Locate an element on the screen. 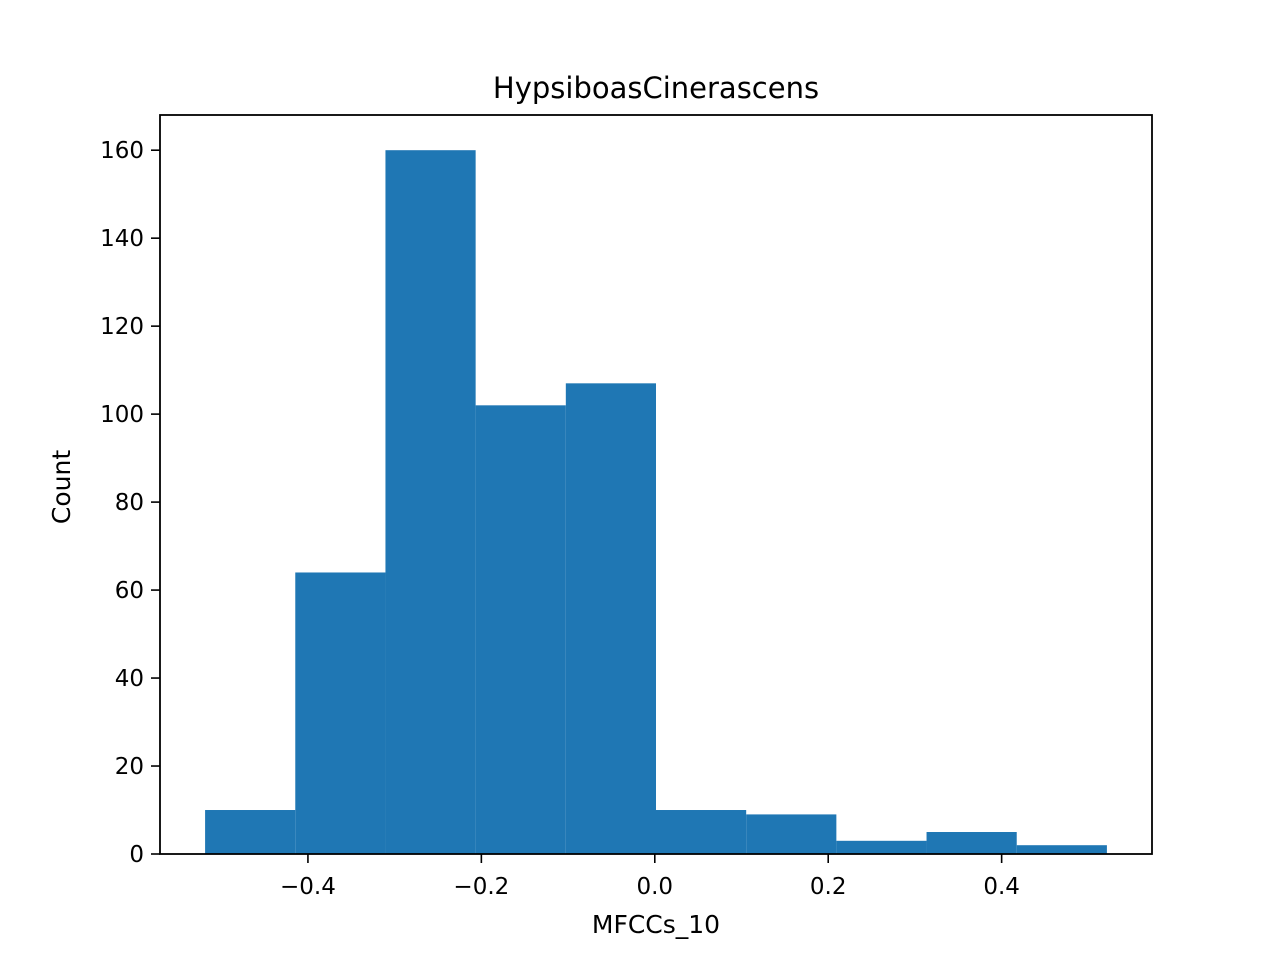  y-tick-label: 140 is located at coordinates (122, 239).